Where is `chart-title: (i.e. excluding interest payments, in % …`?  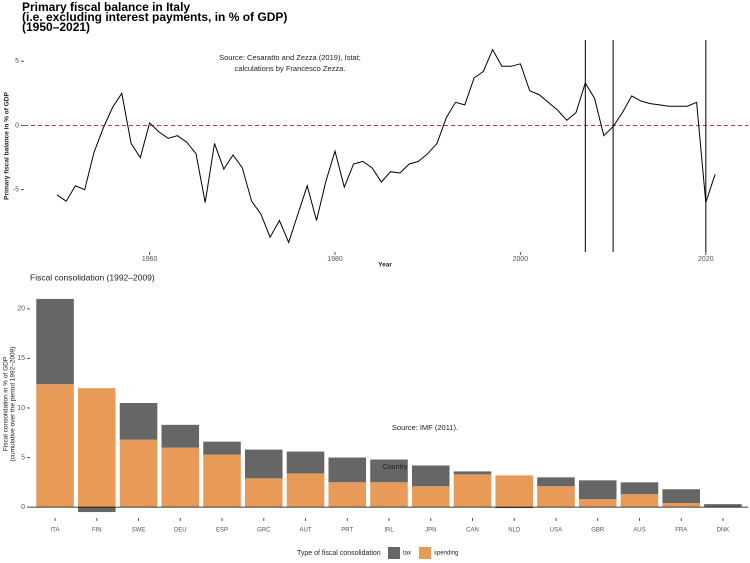 chart-title: (i.e. excluding interest payments, in % … is located at coordinates (154, 17).